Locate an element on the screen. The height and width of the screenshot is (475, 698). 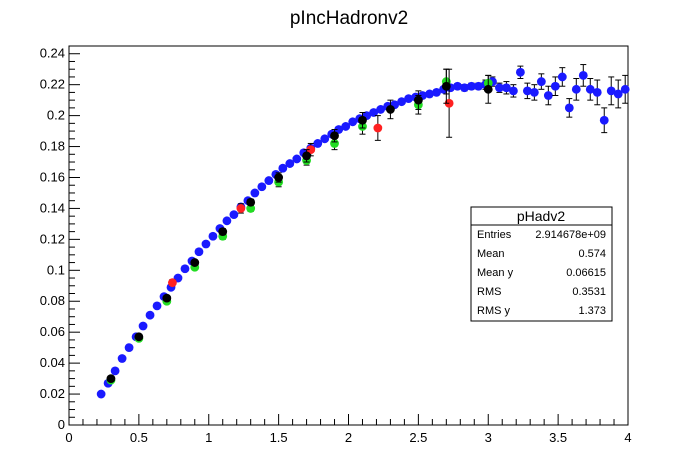
x-tick-label: 2.5 is located at coordinates (418, 437).